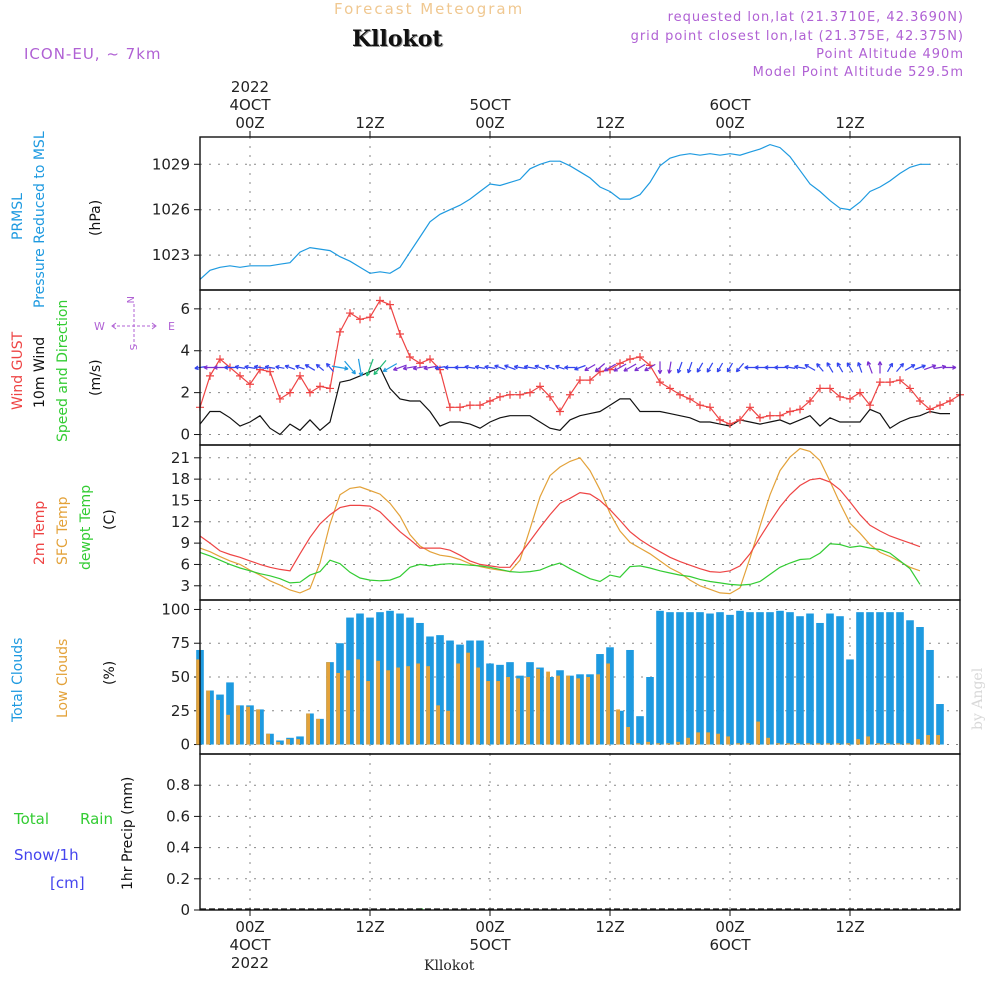 This screenshot has height=1000, width=1000. I want to click on sfc-temp-line, so click(560, 521).